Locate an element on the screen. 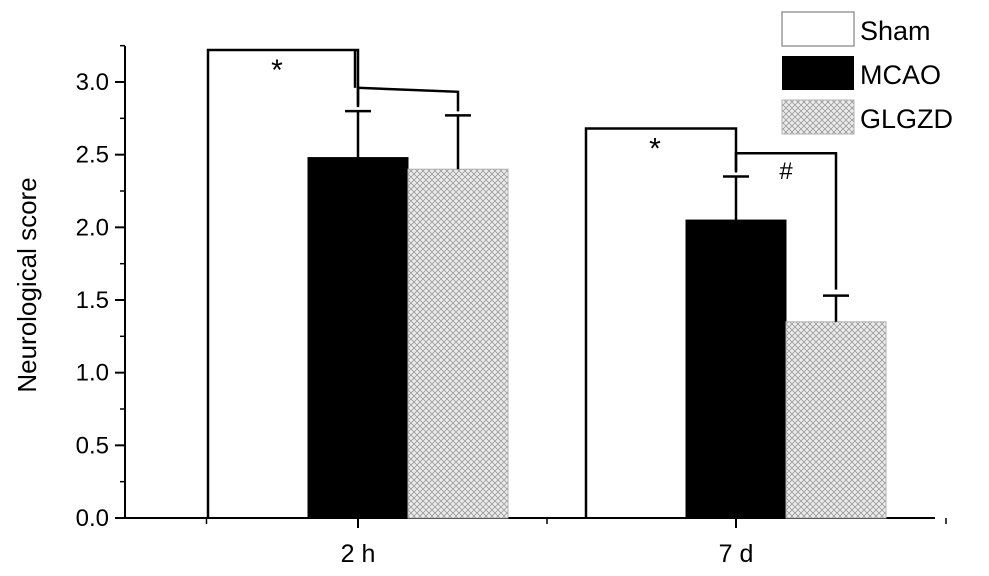 Image resolution: width=989 pixels, height=576 pixels. significance-label-0: * is located at coordinates (277, 70).